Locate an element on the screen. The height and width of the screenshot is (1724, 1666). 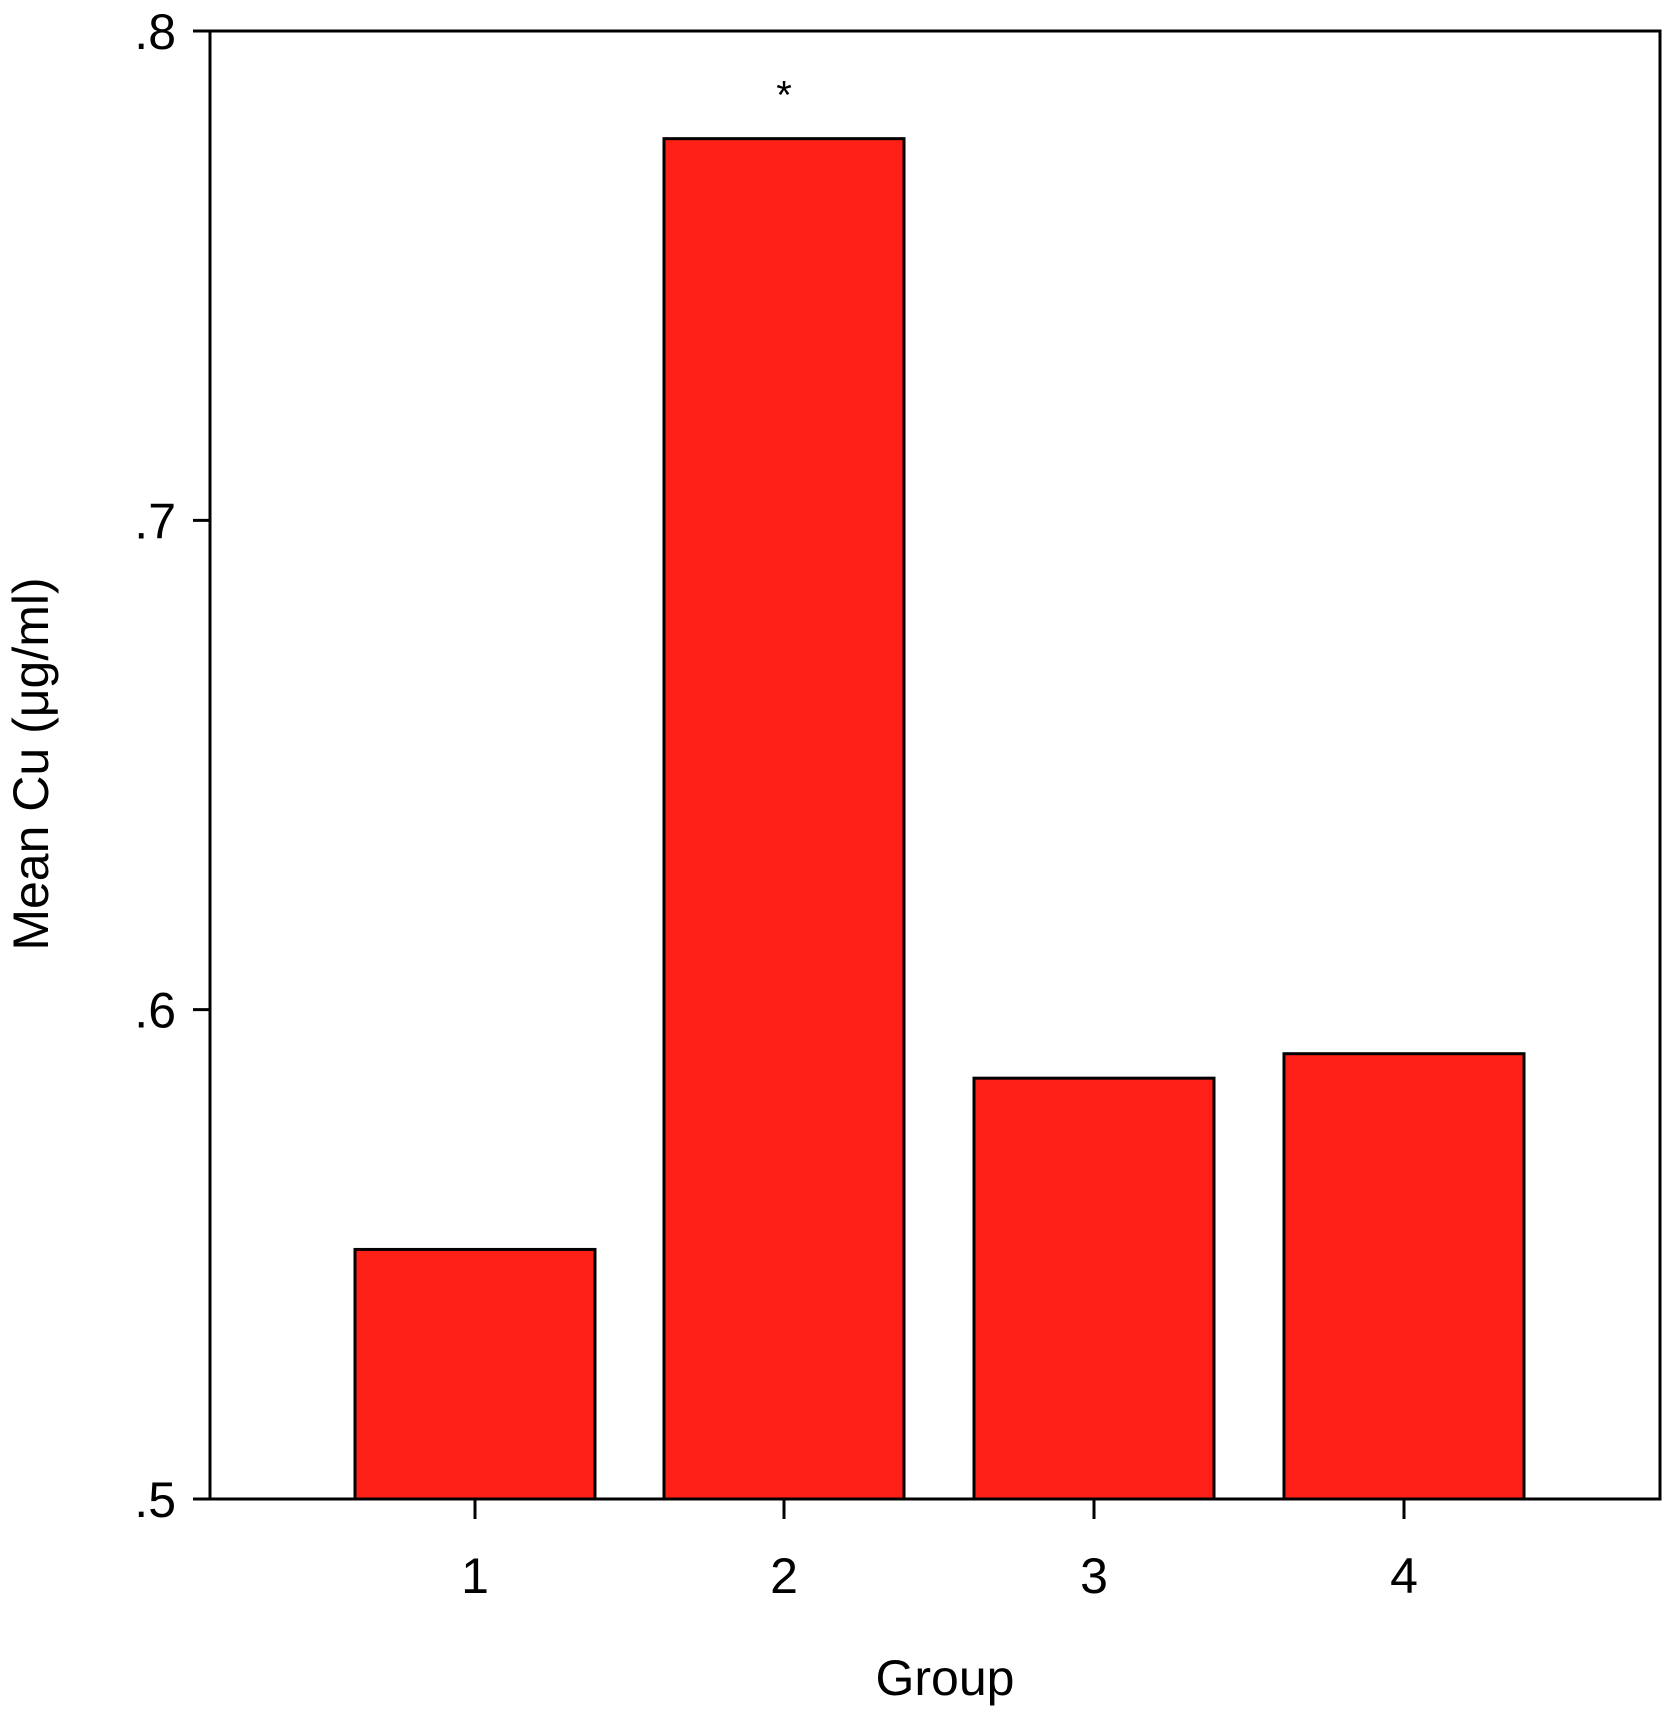
y-tick-label: .6 is located at coordinates (155, 1011).